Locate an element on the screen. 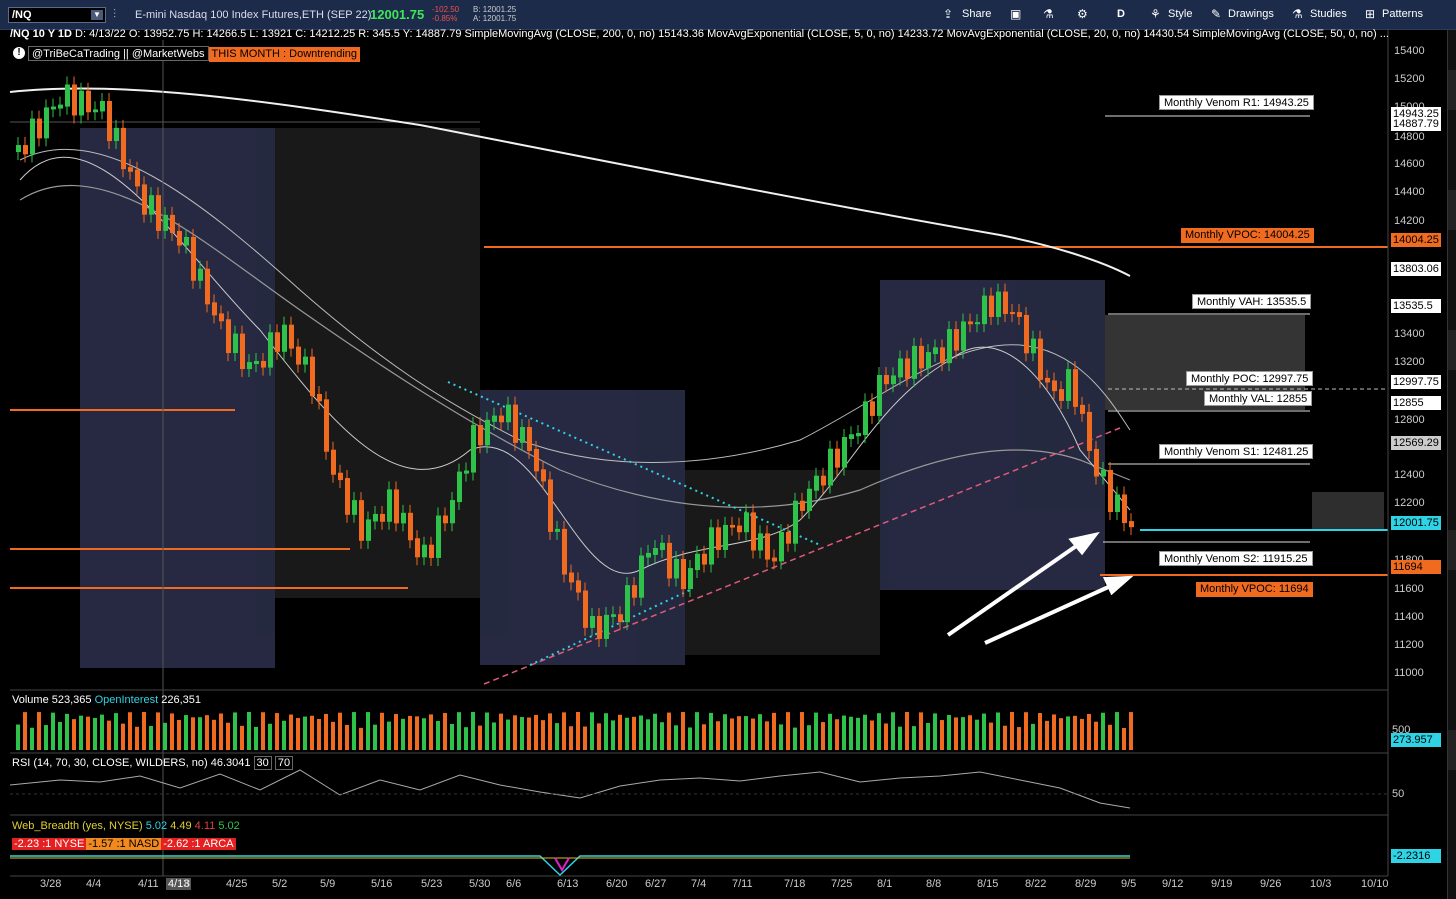 The image size is (1456, 899). style-icon: ⚘ is located at coordinates (1155, 14).